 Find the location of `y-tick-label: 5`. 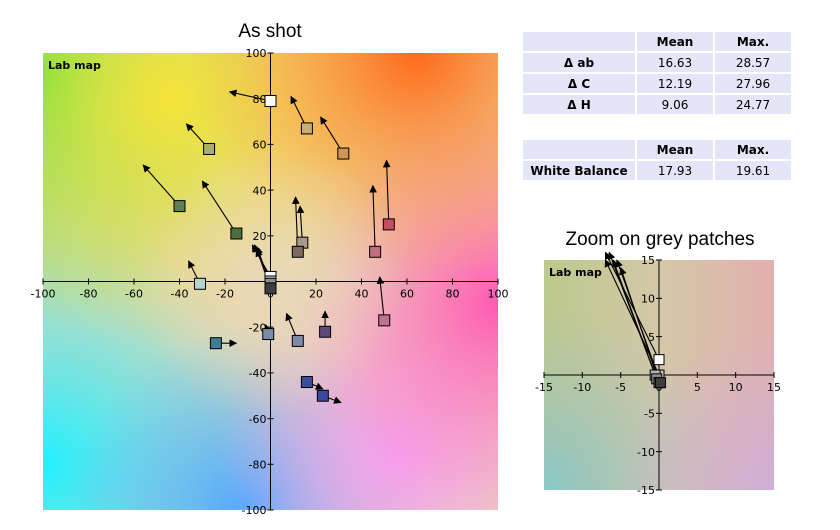

y-tick-label: 5 is located at coordinates (651, 337).